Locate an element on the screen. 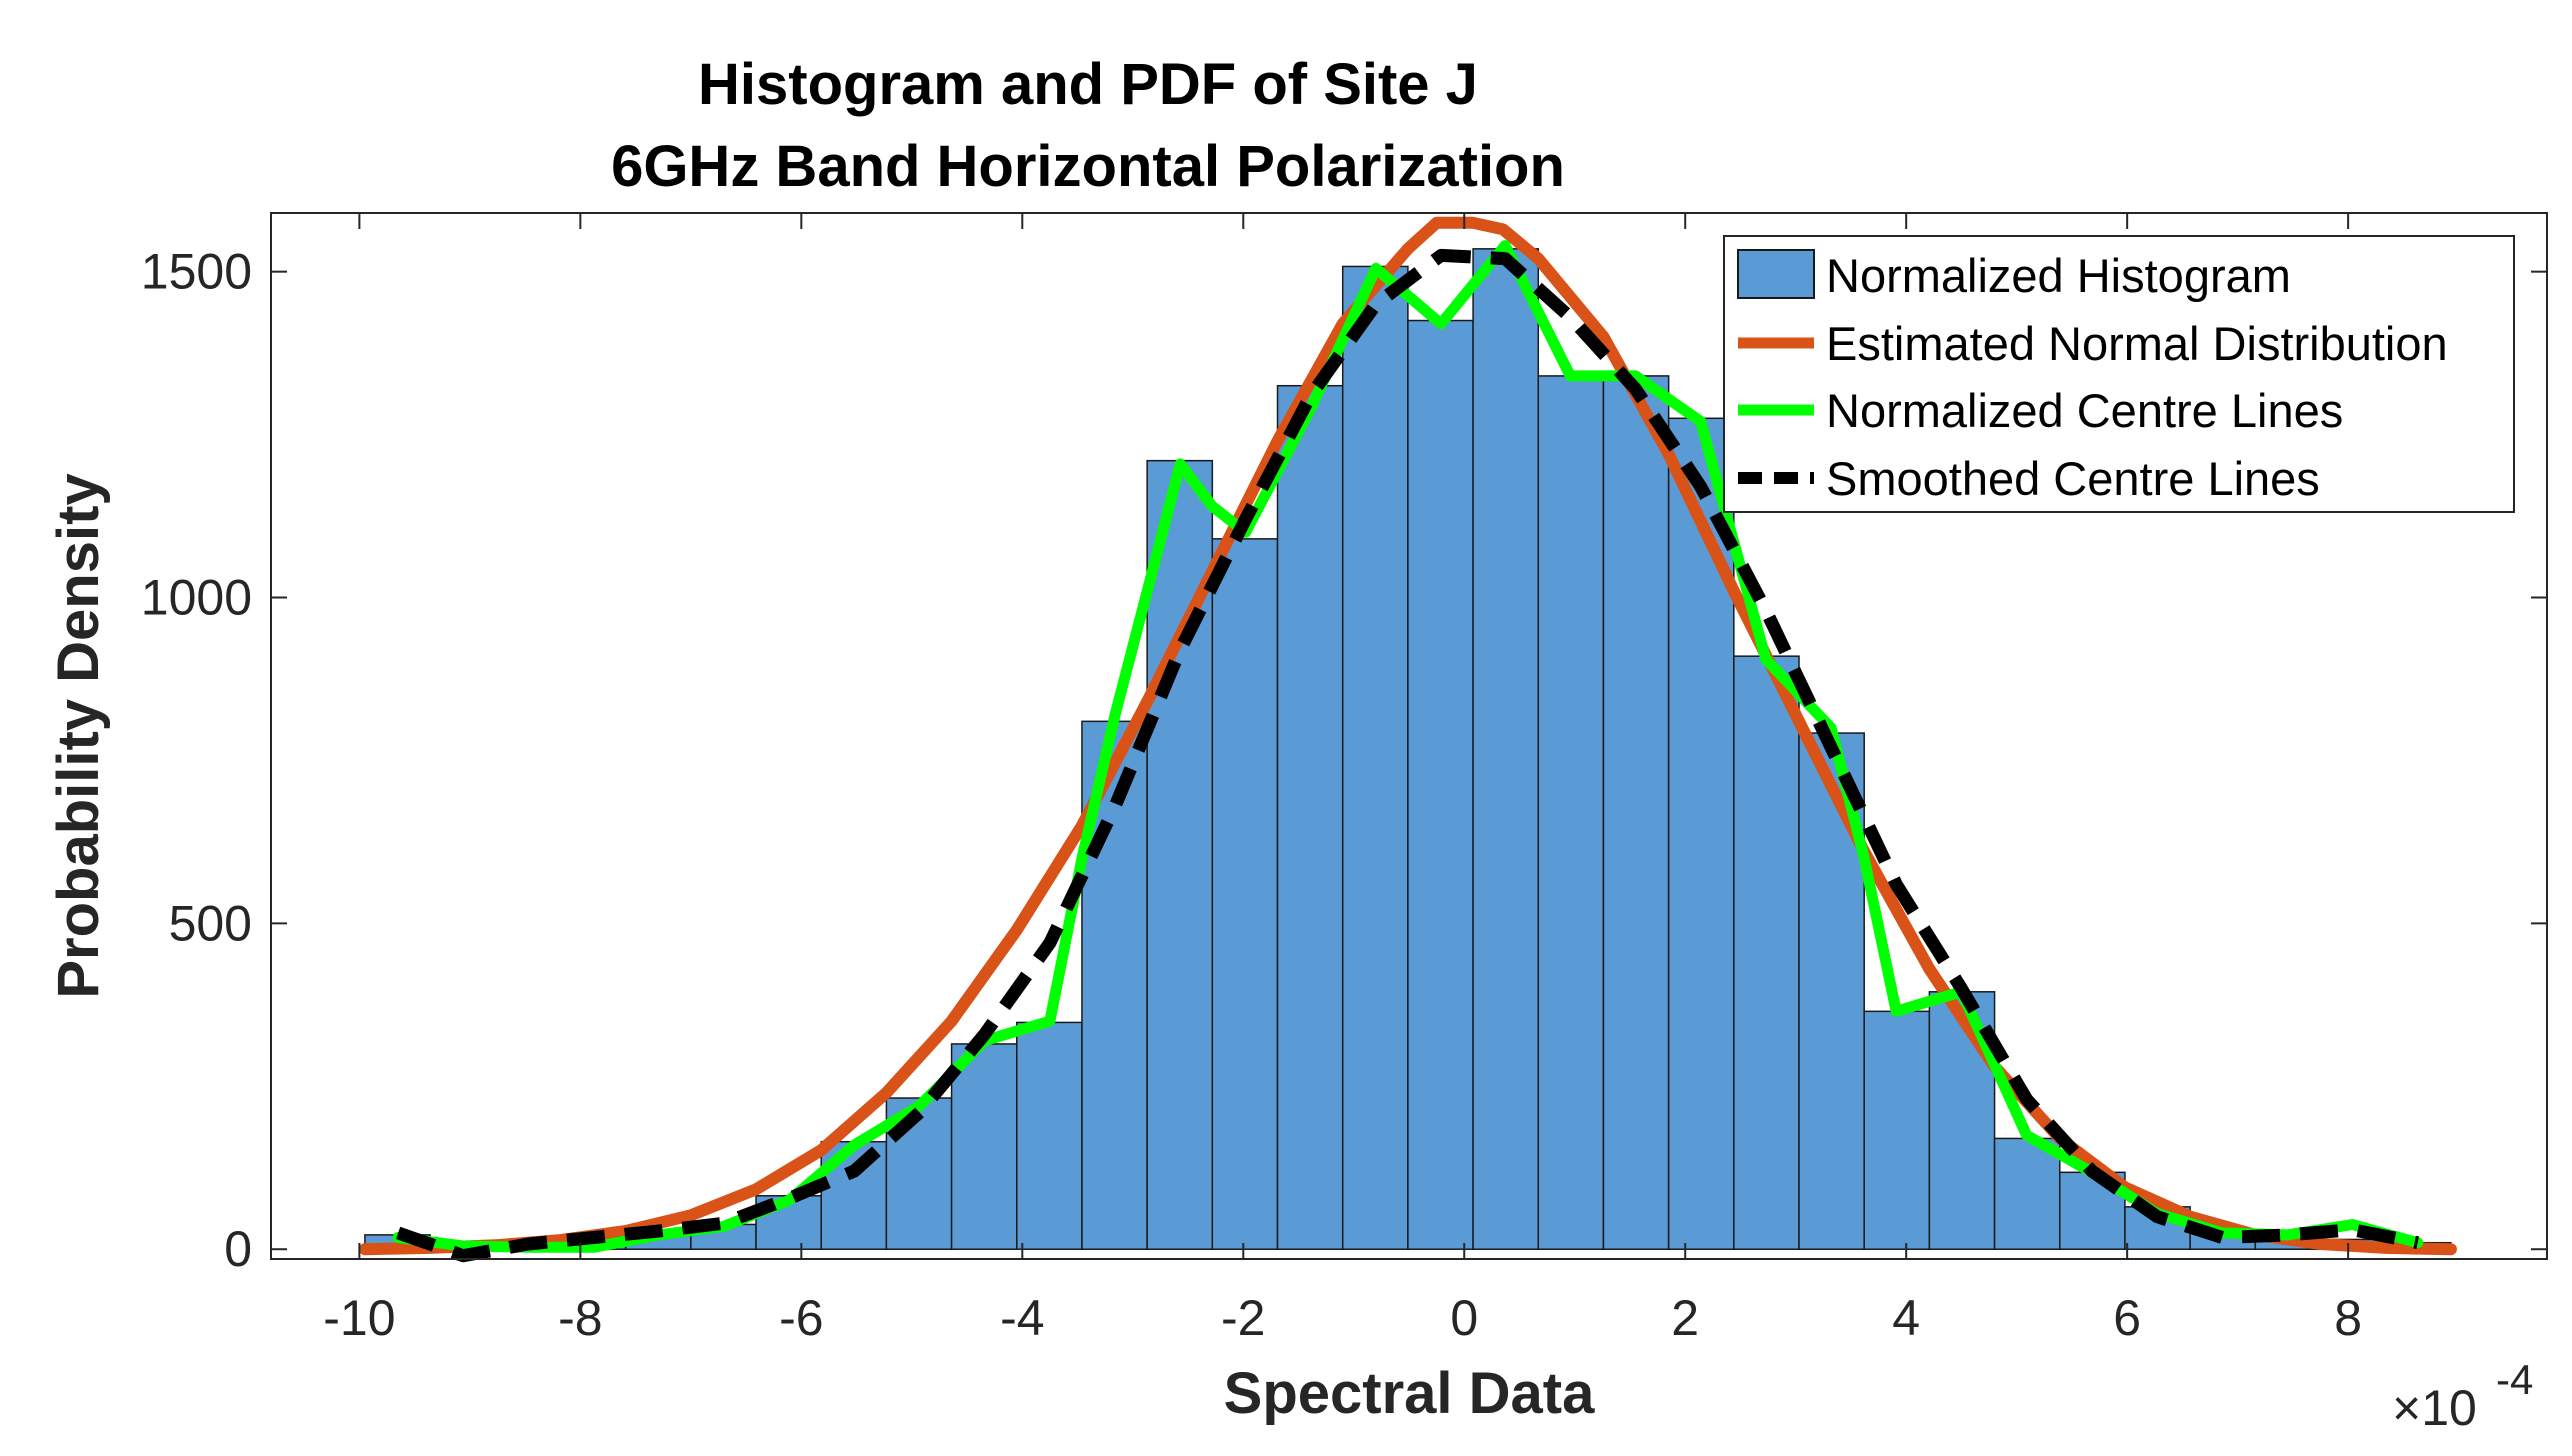  y-axis-label: Probability Density is located at coordinates (78, 735).